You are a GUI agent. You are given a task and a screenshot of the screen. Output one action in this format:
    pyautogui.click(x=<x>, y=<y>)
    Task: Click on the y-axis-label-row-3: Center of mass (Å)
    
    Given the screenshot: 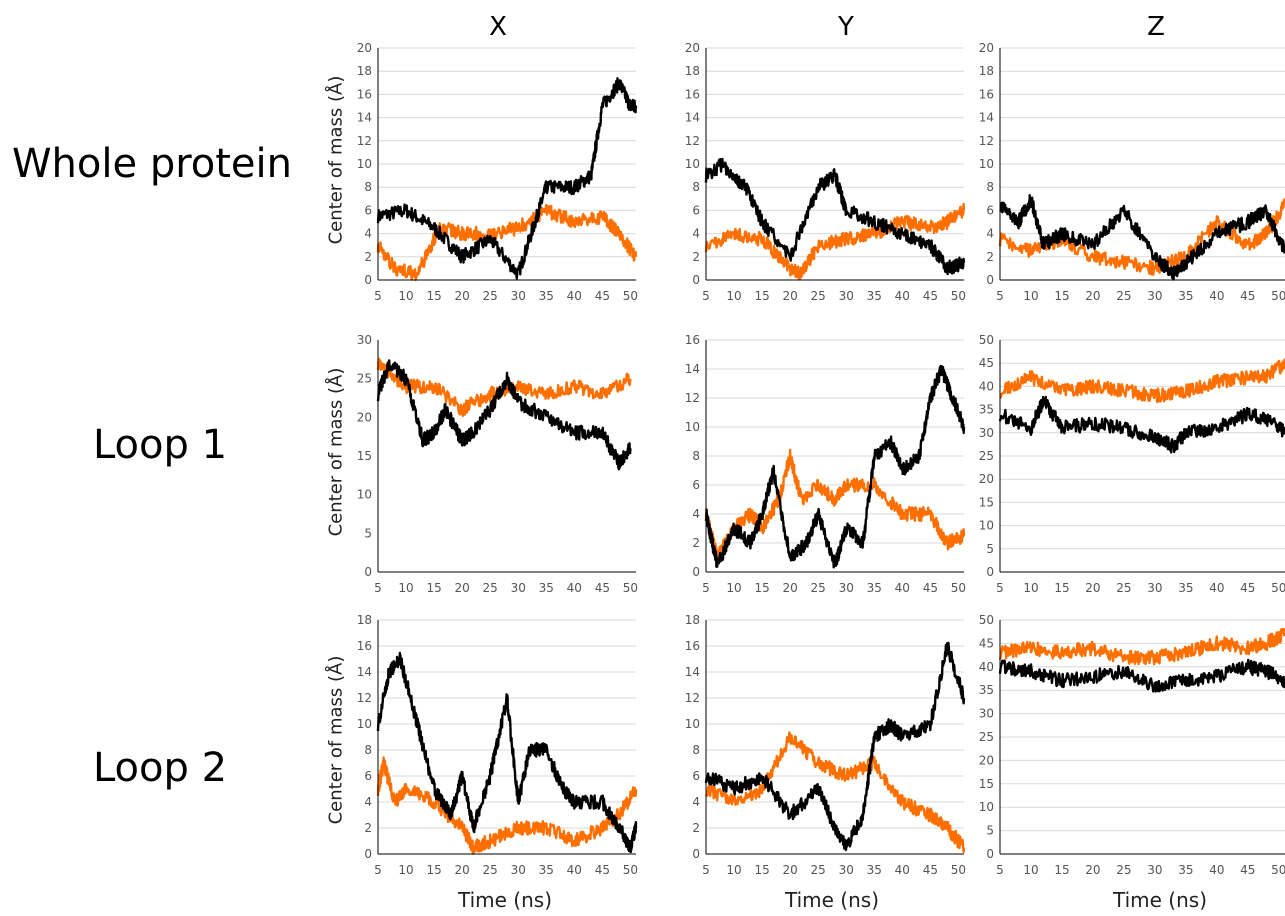 What is the action you would take?
    pyautogui.click(x=336, y=740)
    